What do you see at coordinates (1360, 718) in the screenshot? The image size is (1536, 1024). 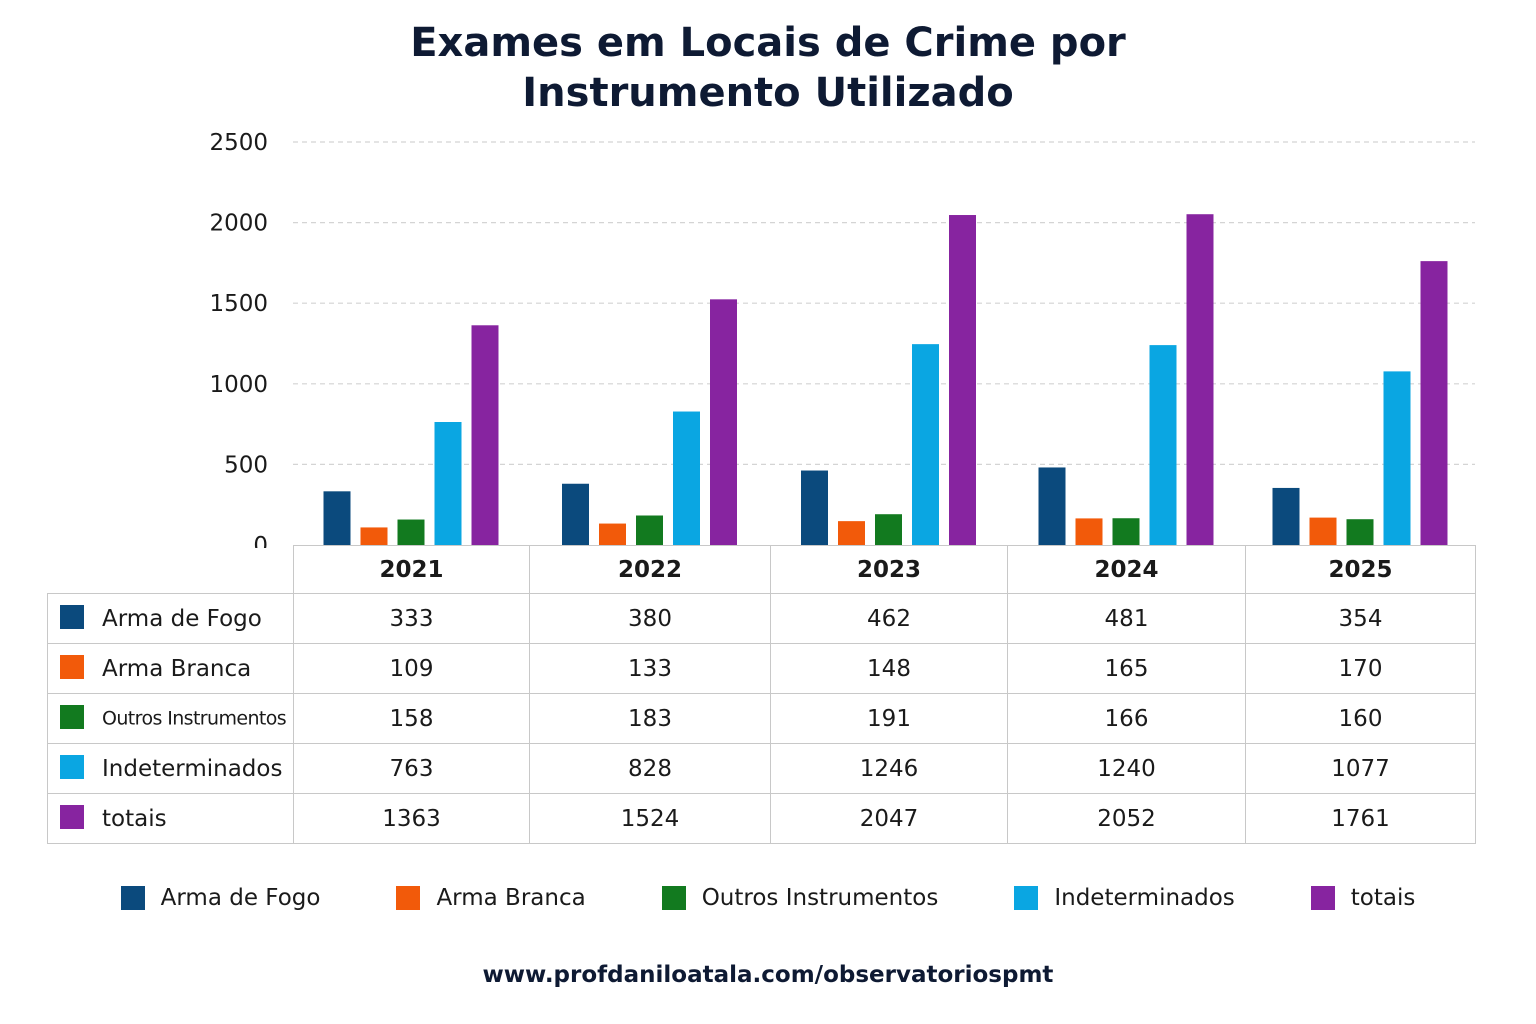 I see `table-cell-value: 160` at bounding box center [1360, 718].